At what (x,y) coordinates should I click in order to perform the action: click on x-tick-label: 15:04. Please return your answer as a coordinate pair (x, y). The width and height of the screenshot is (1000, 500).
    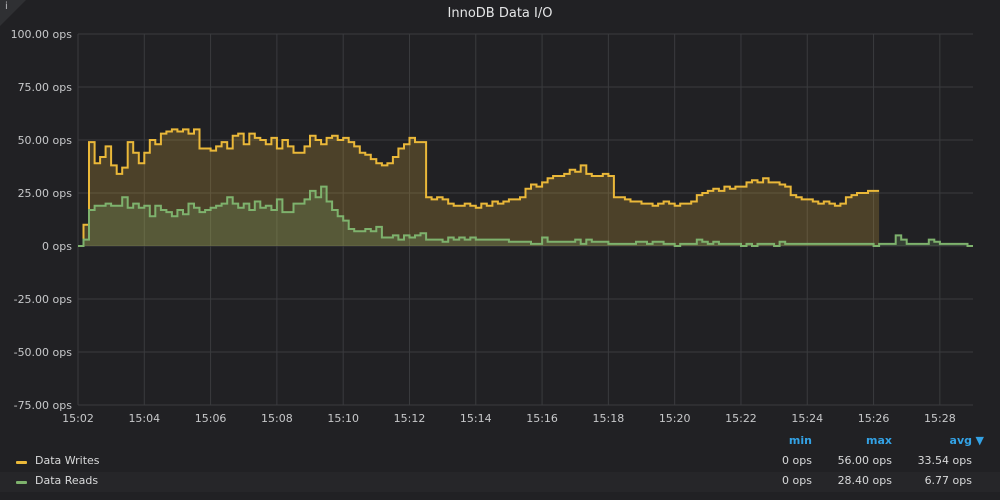
    Looking at the image, I should click on (144, 418).